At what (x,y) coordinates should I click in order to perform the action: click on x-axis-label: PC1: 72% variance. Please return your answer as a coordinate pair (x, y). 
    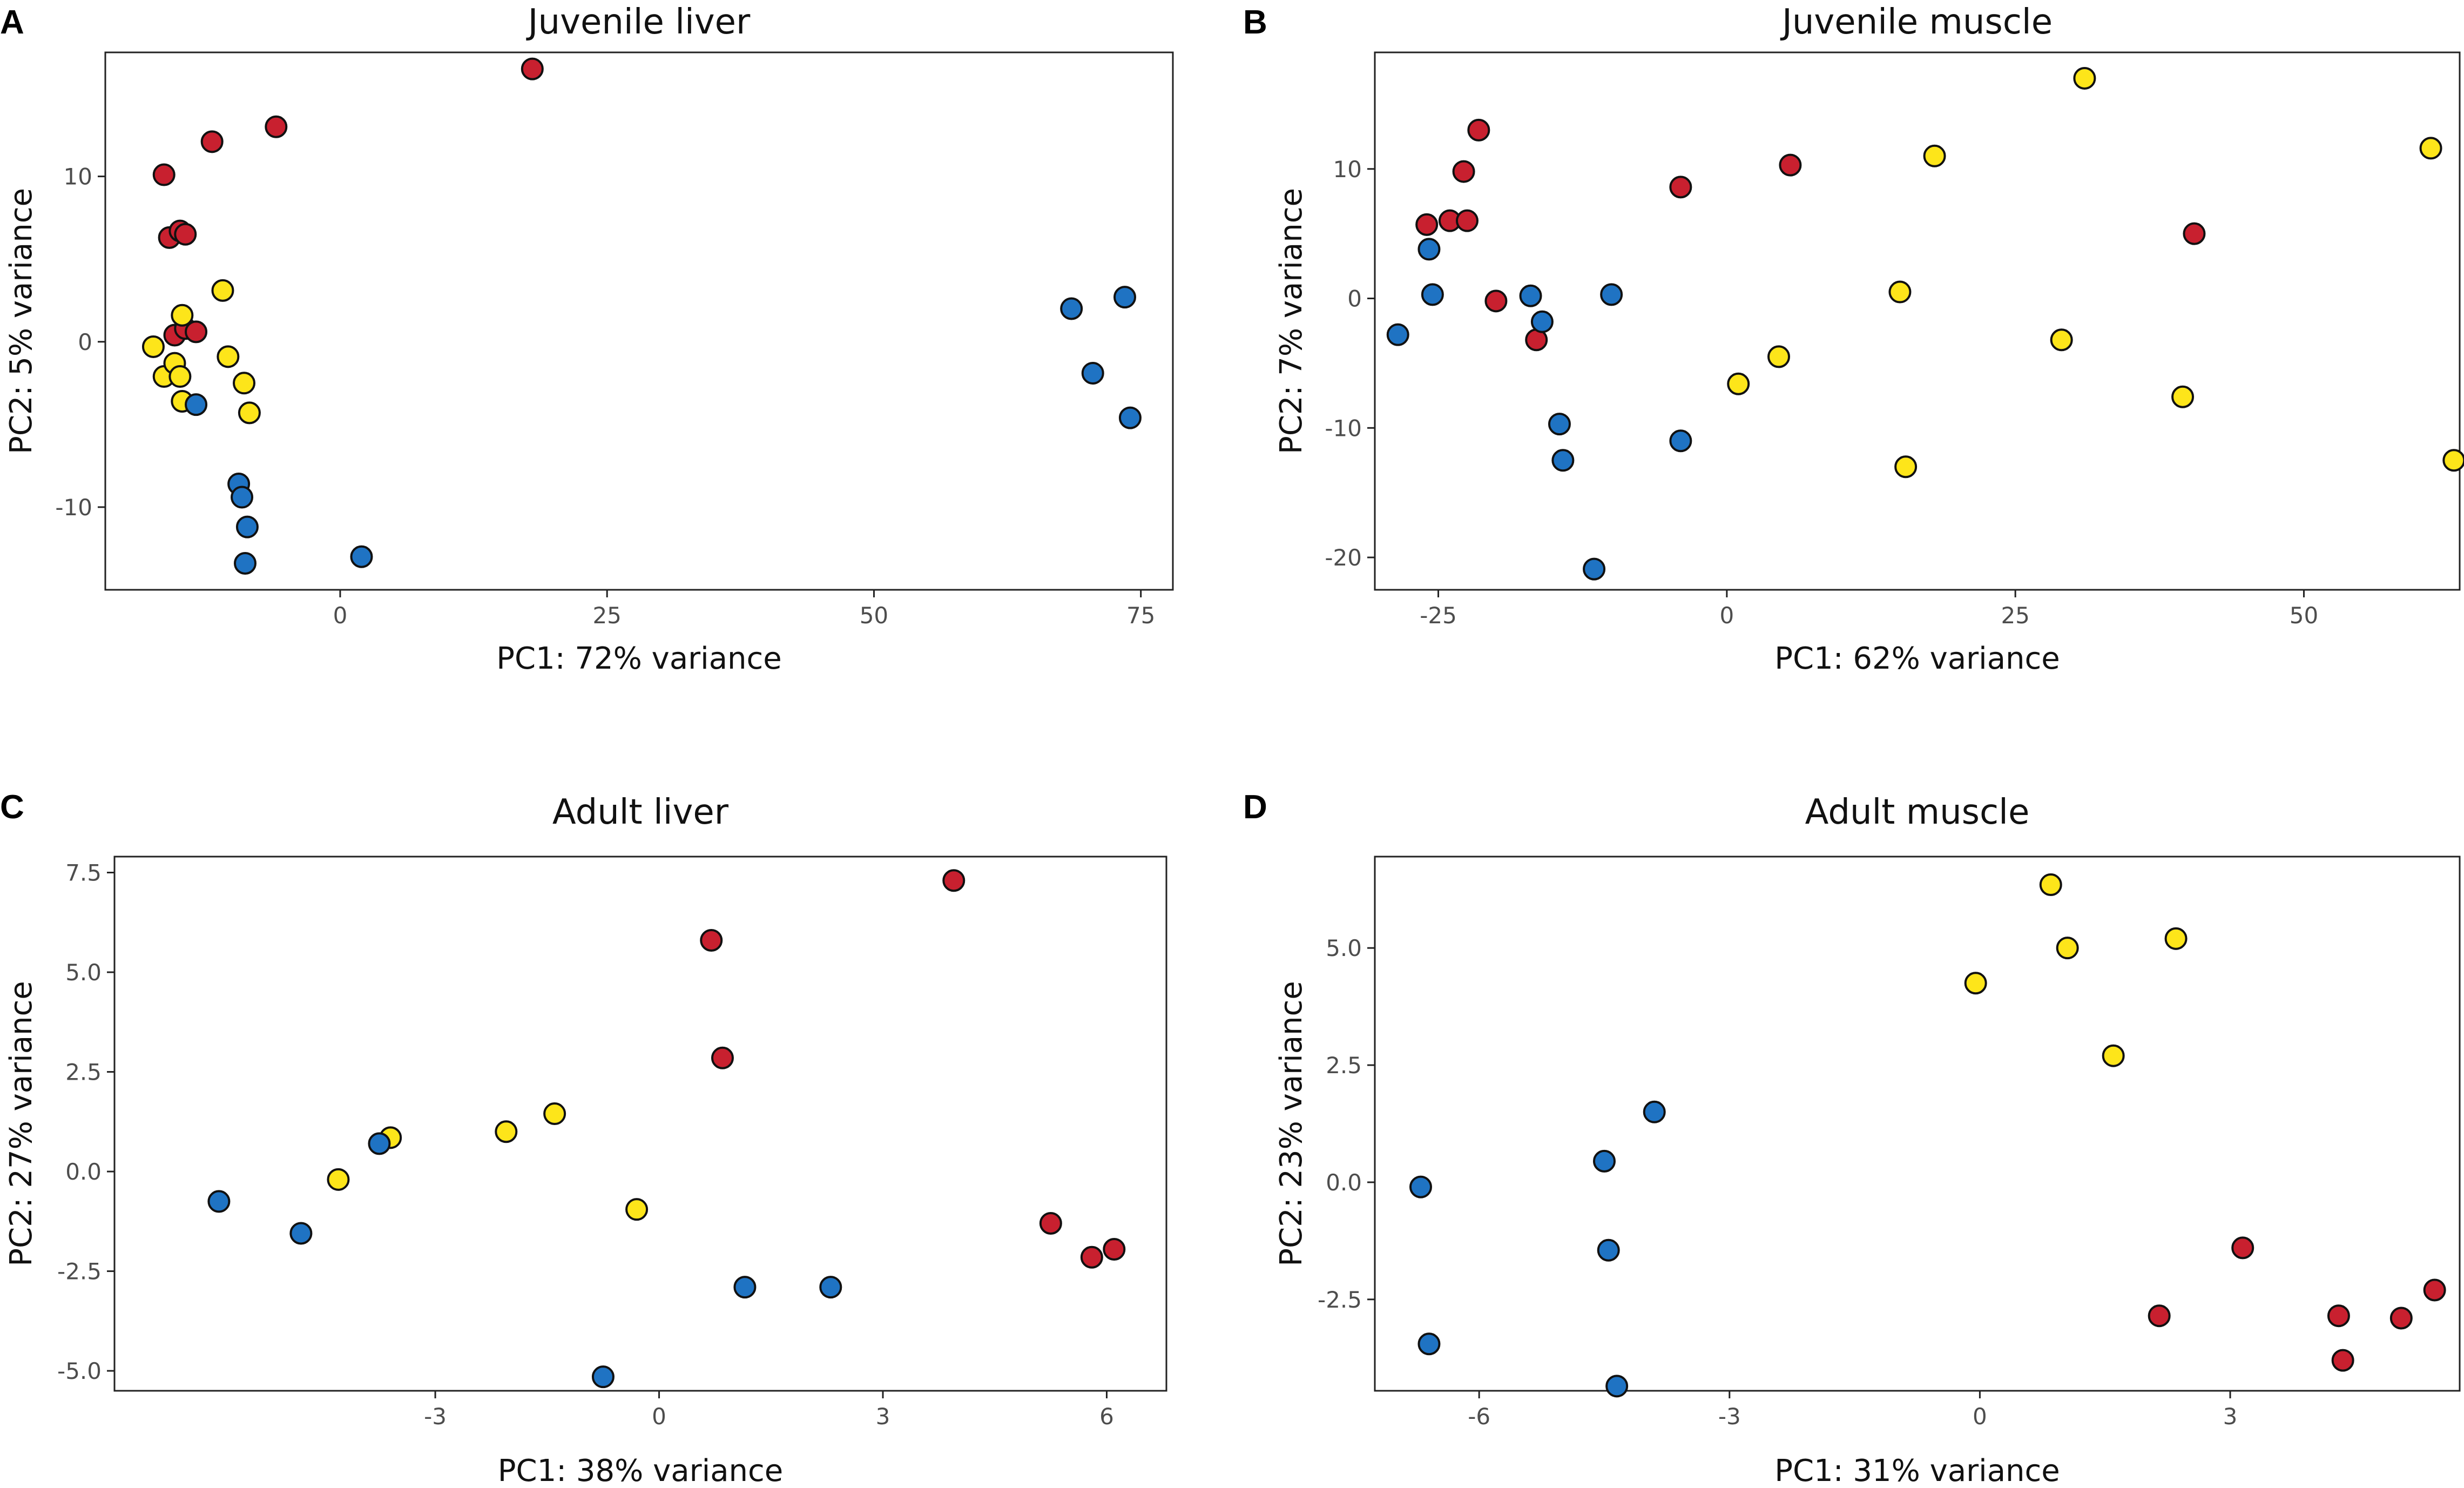
    Looking at the image, I should click on (639, 659).